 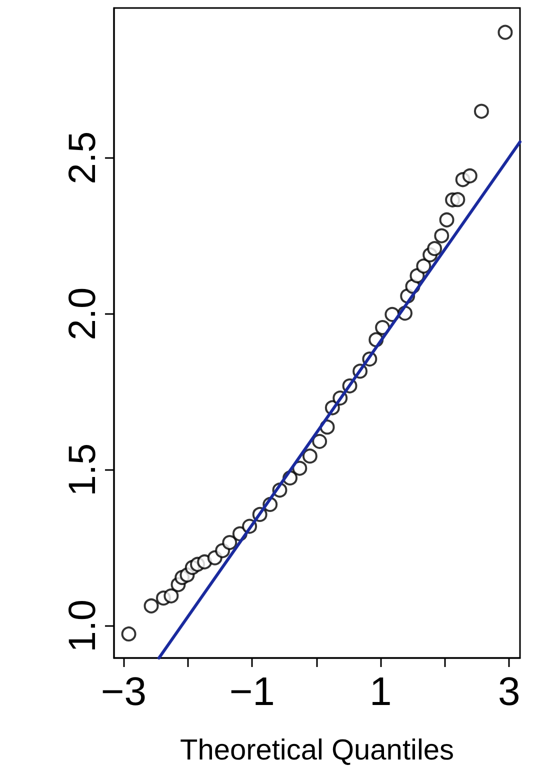 What do you see at coordinates (509, 692) in the screenshot?
I see `x-tick-label: 3` at bounding box center [509, 692].